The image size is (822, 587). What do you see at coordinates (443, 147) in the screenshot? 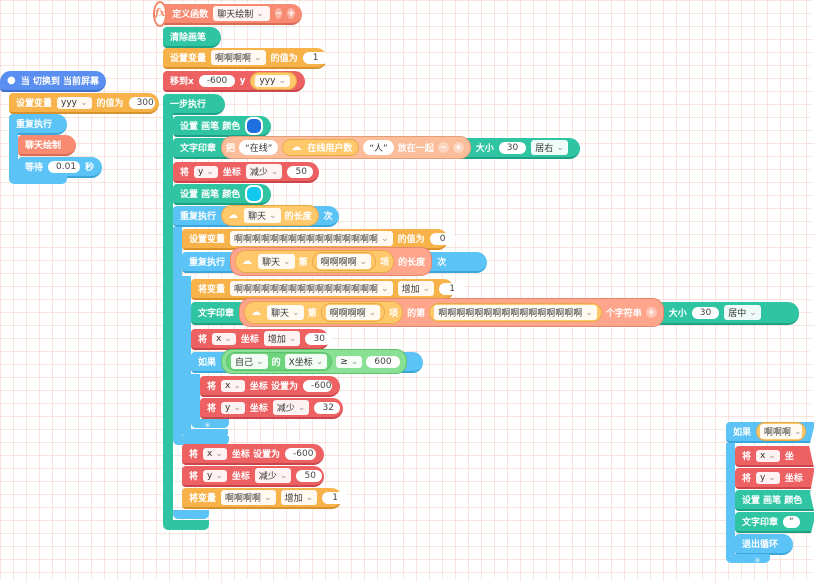
I see `remove-item-icon: −` at bounding box center [443, 147].